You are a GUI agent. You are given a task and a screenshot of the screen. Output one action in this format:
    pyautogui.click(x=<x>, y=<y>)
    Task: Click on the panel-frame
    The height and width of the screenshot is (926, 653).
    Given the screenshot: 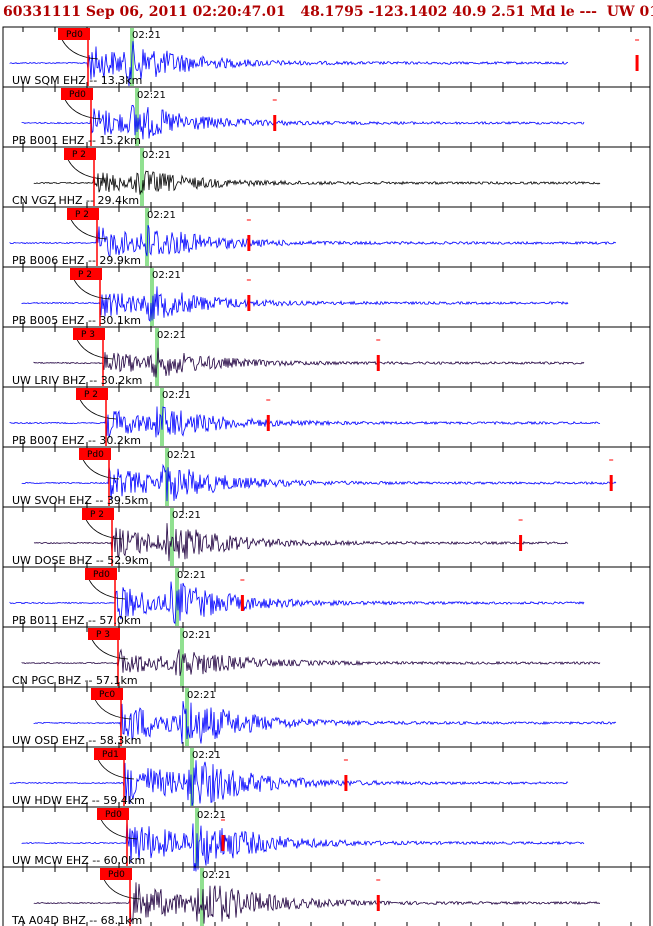 What is the action you would take?
    pyautogui.click(x=326, y=896)
    